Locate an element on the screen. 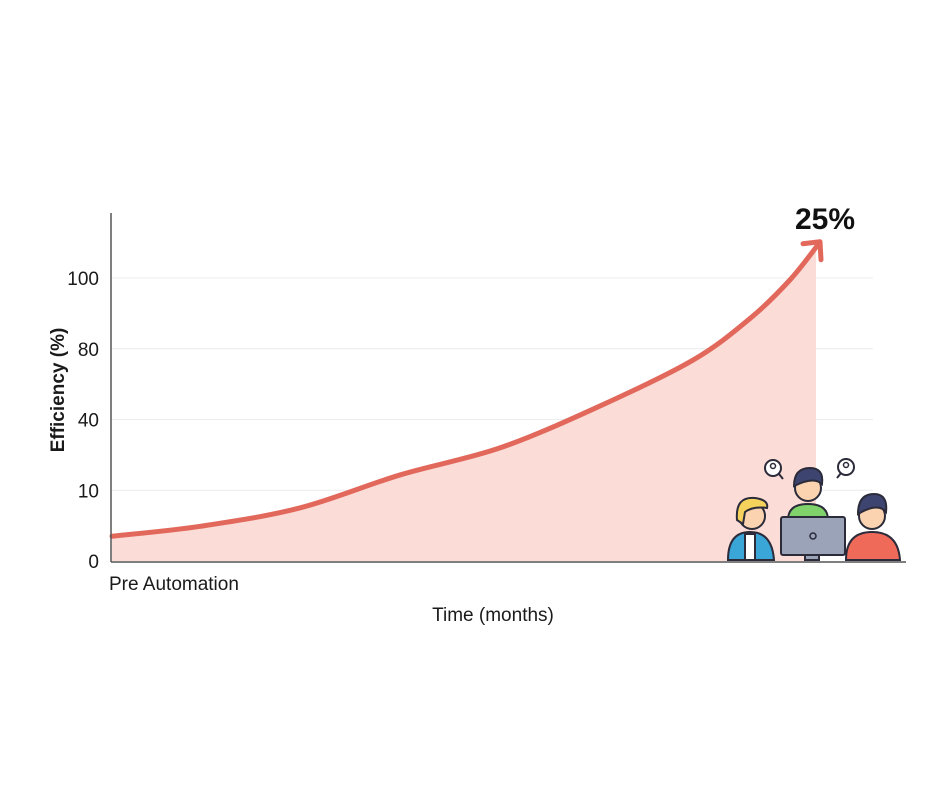  y-tick-label: 80 is located at coordinates (88, 350).